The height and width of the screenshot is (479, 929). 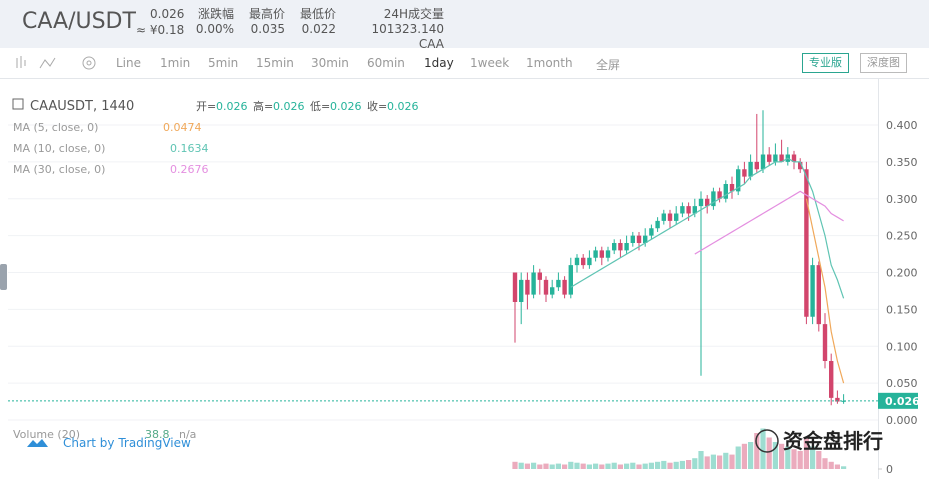 I want to click on watermark-icon, so click(x=767, y=441).